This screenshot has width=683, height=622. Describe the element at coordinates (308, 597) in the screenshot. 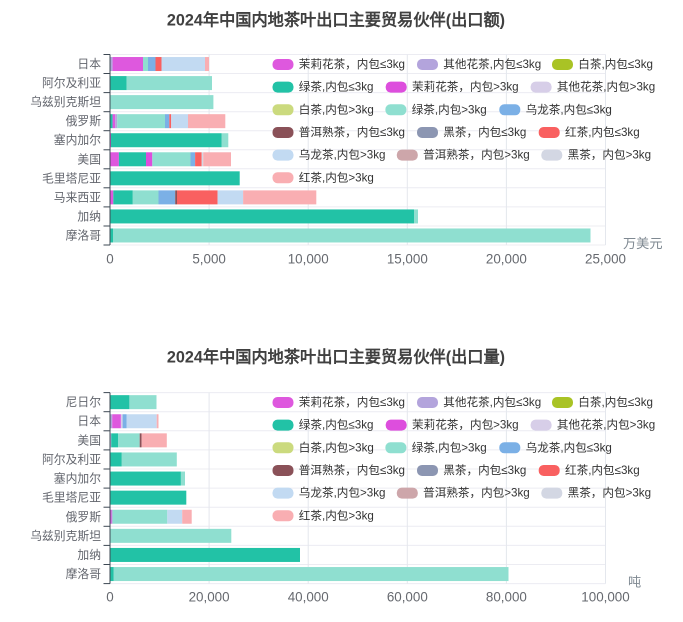

I see `svg-text: 40,000` at that location.